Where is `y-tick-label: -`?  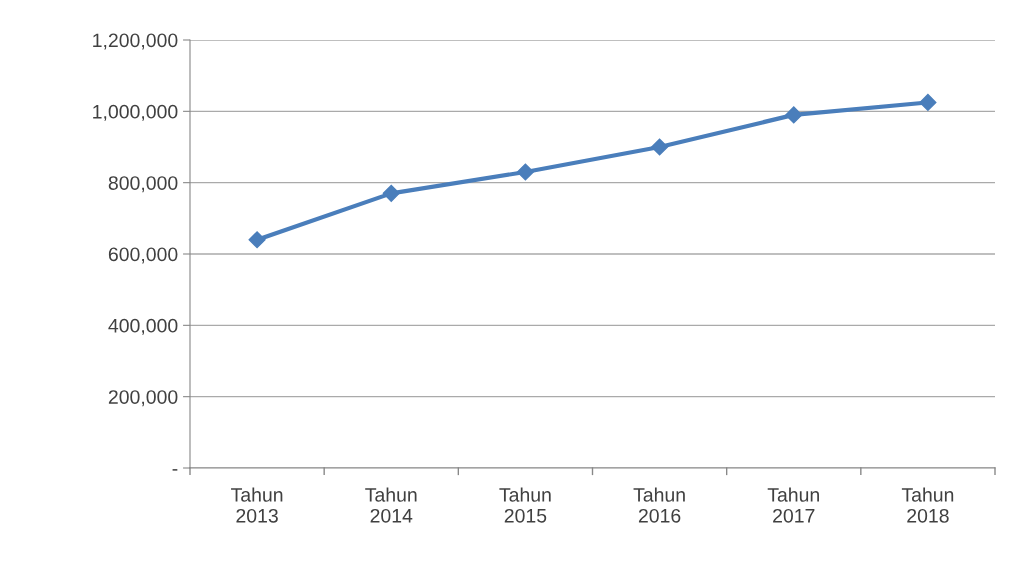 y-tick-label: - is located at coordinates (175, 470).